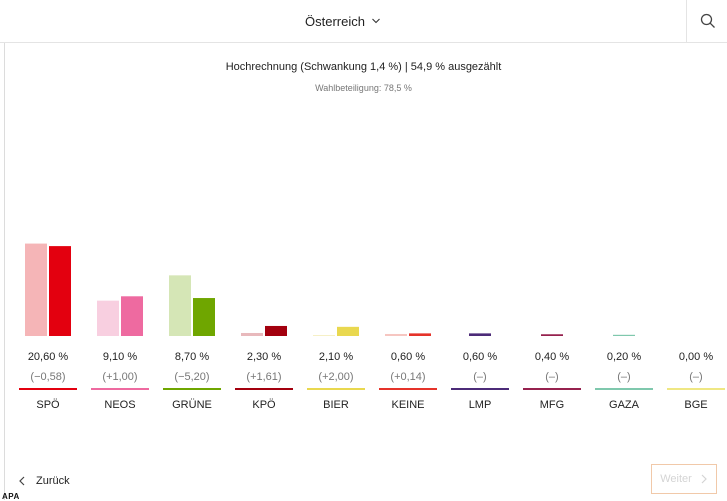  I want to click on category-label-6: LMP, so click(480, 405).